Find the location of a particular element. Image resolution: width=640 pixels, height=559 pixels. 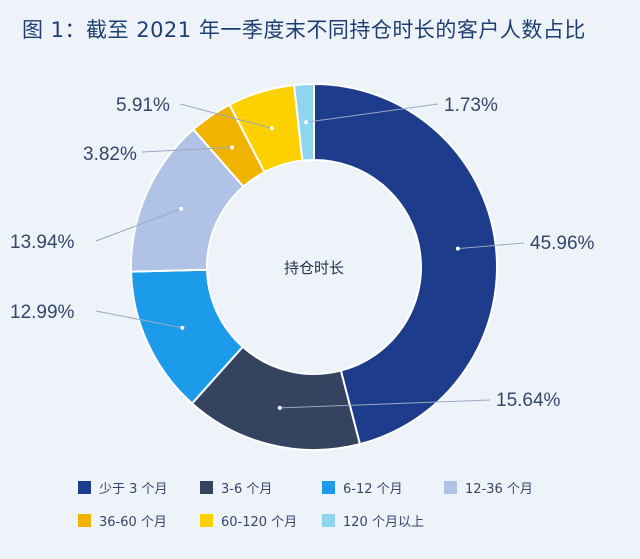

legend-label-2: 3-6 个月 is located at coordinates (247, 489).